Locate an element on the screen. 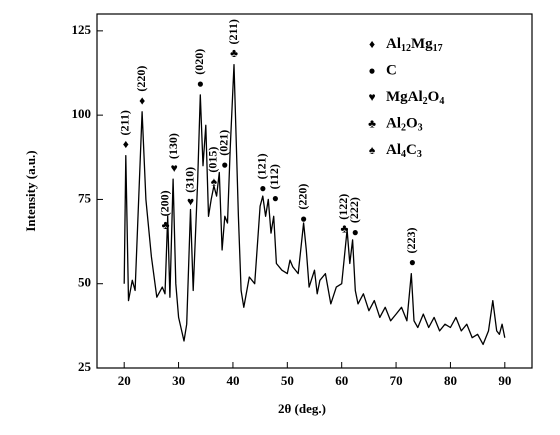  x-tick-label: 20 is located at coordinates (124, 380).